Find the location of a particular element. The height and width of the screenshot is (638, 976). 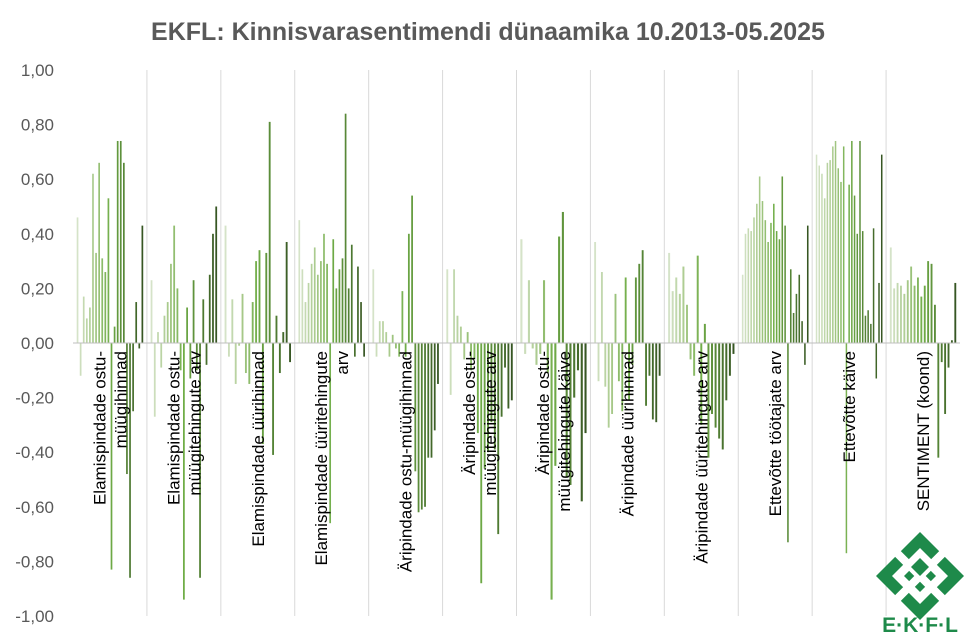

y-tick-label: -0,20 is located at coordinates (34, 398).